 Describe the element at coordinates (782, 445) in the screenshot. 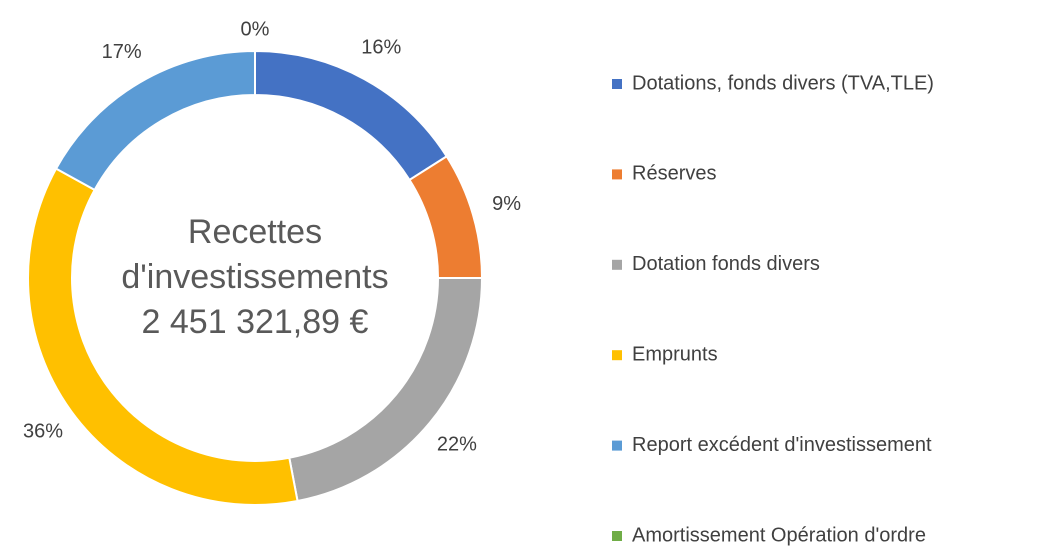

I see `legend-label: Report excédent d'investissement` at that location.